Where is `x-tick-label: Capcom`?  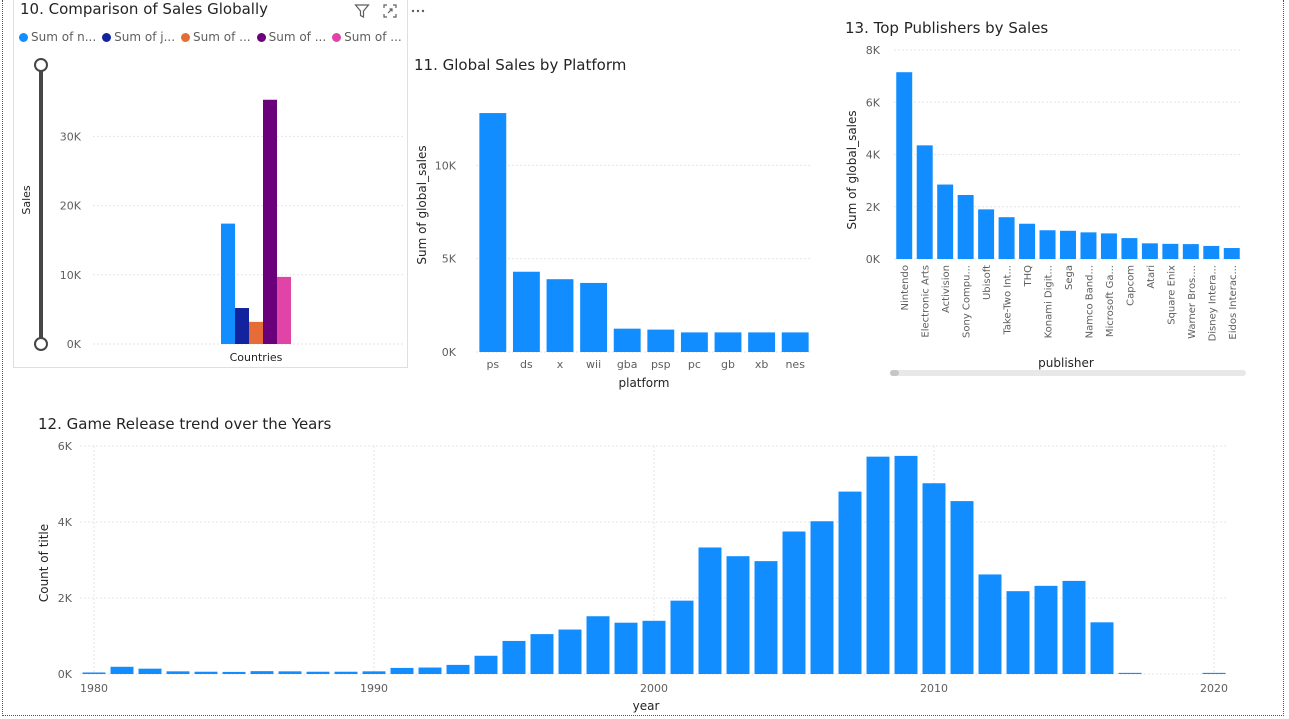 x-tick-label: Capcom is located at coordinates (1130, 285).